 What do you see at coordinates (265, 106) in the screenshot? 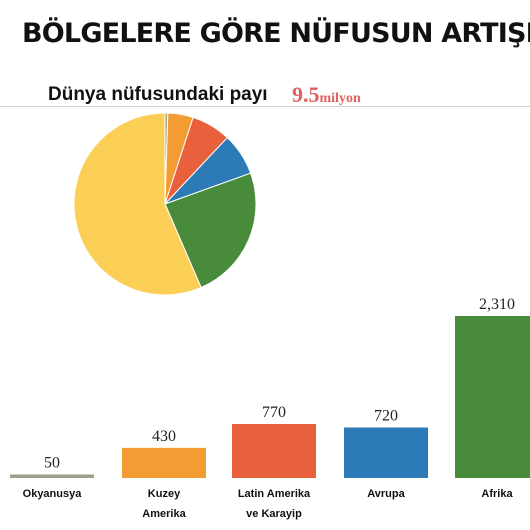
I see `title-divider` at bounding box center [265, 106].